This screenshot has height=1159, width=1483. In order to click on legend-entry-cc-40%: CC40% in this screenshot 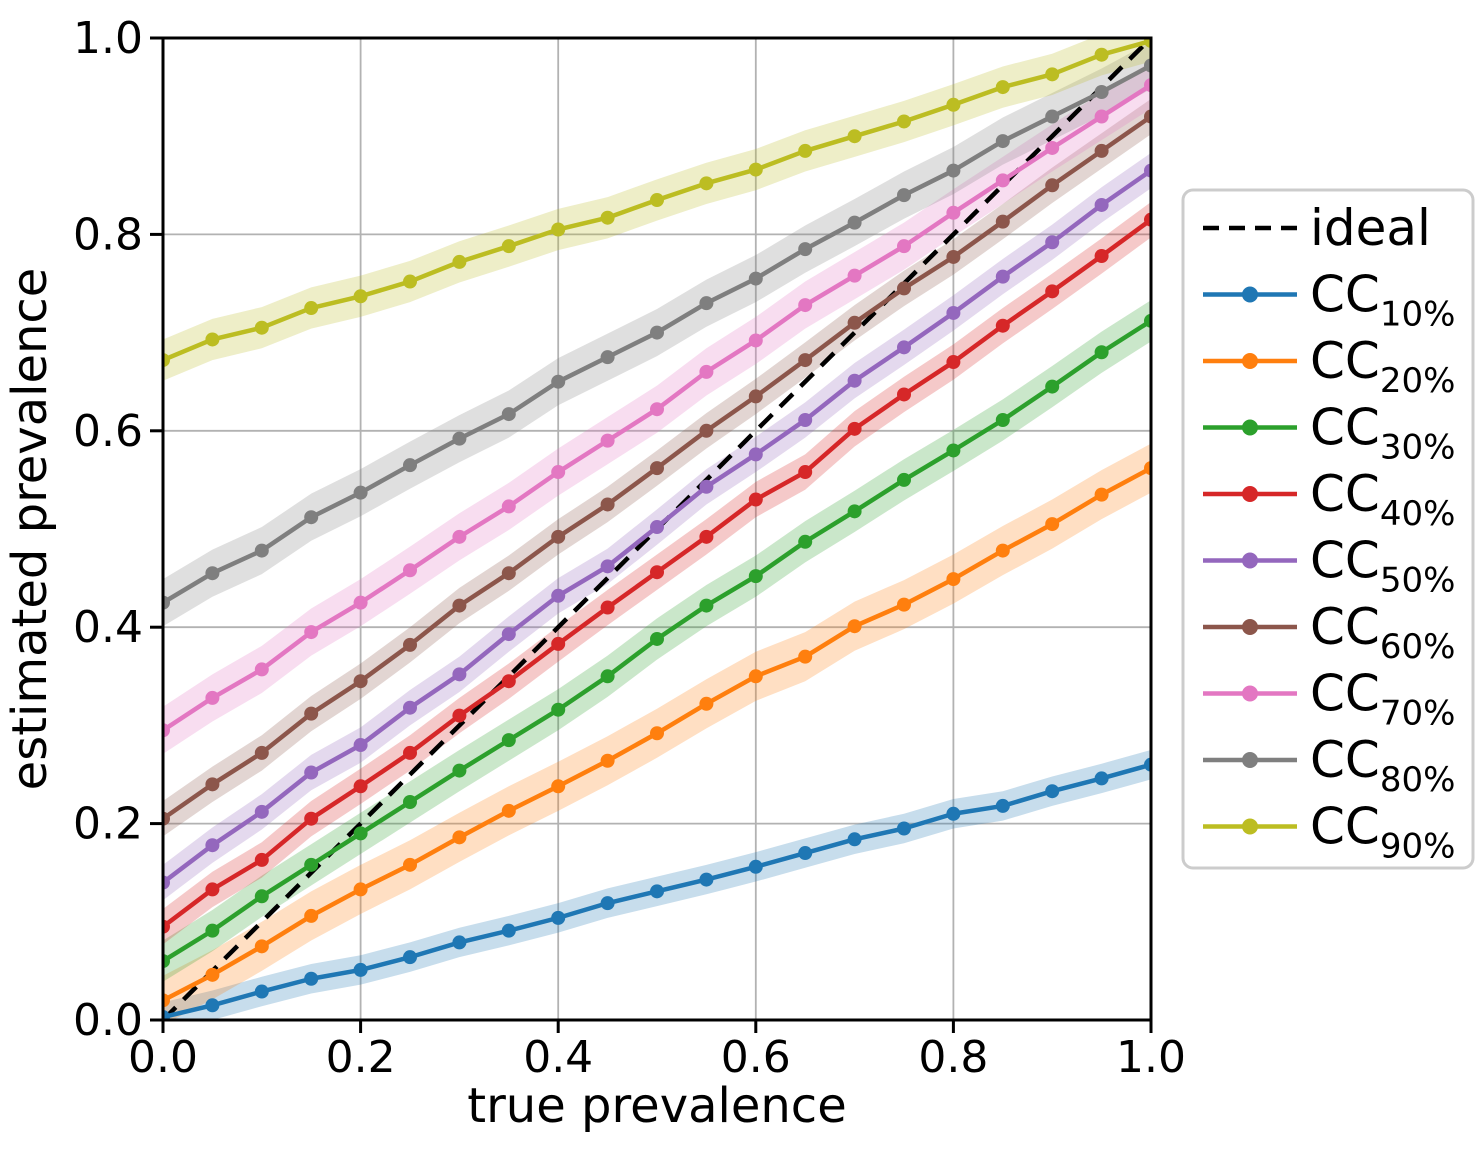, I will do `click(1329, 499)`.